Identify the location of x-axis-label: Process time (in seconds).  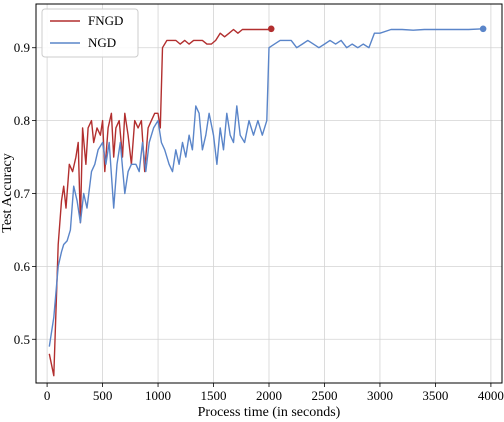
(269, 412).